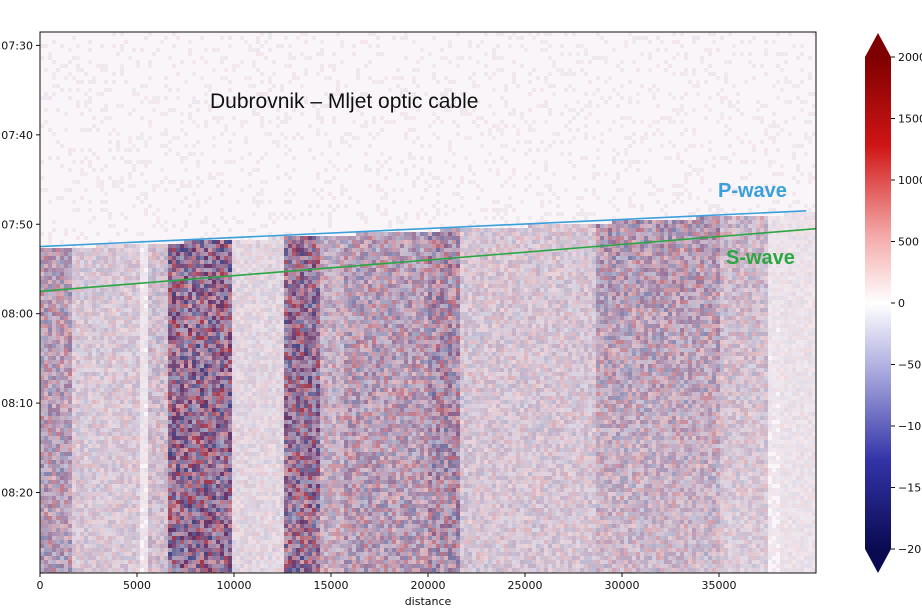 Image resolution: width=922 pixels, height=615 pixels. What do you see at coordinates (910, 426) in the screenshot?
I see `colorbar-tick-label: −1000` at bounding box center [910, 426].